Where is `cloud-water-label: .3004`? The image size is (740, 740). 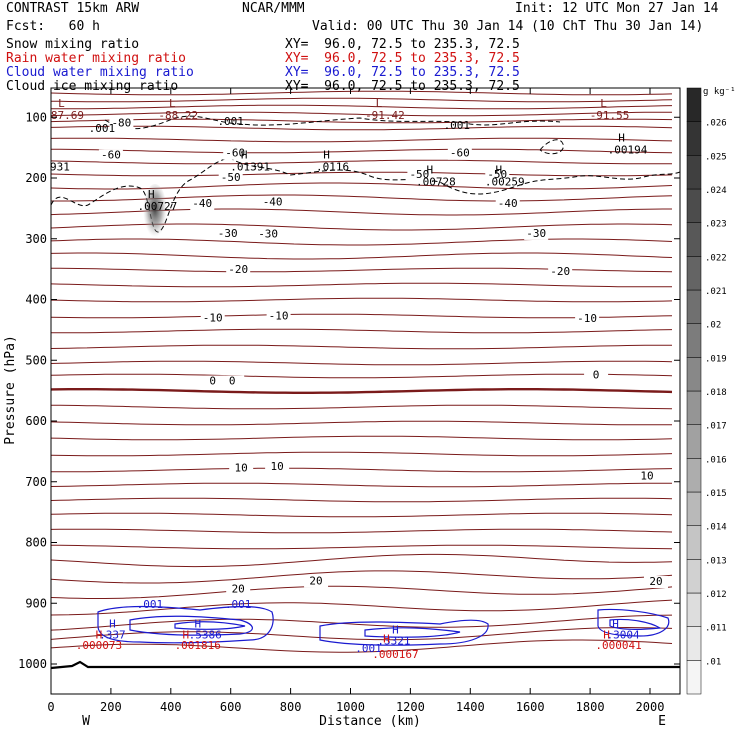
cloud-water-label: .3004 is located at coordinates (622, 634).